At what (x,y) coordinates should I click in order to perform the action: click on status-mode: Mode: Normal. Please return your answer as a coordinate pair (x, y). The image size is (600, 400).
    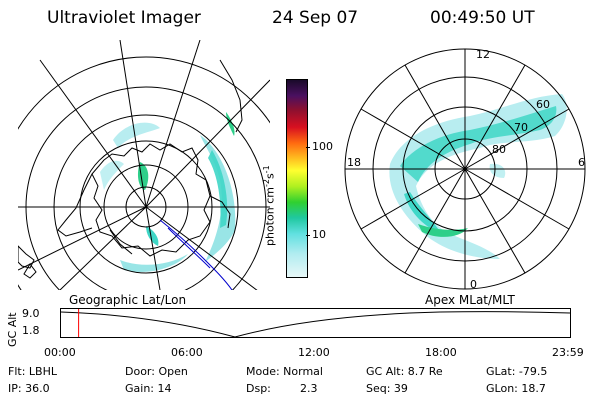
    Looking at the image, I should click on (284, 371).